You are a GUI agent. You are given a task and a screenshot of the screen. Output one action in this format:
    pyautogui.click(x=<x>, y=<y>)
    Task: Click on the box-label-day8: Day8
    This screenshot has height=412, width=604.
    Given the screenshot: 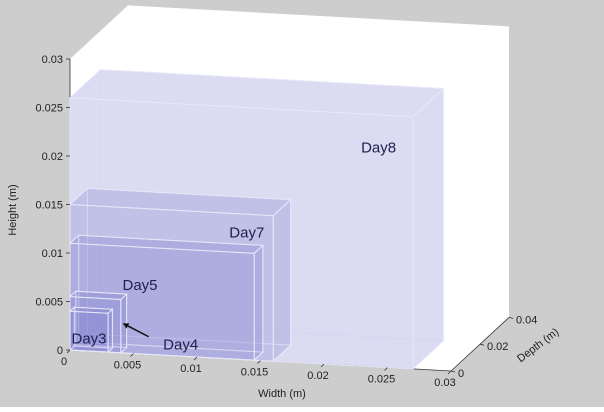 What is the action you would take?
    pyautogui.click(x=378, y=148)
    